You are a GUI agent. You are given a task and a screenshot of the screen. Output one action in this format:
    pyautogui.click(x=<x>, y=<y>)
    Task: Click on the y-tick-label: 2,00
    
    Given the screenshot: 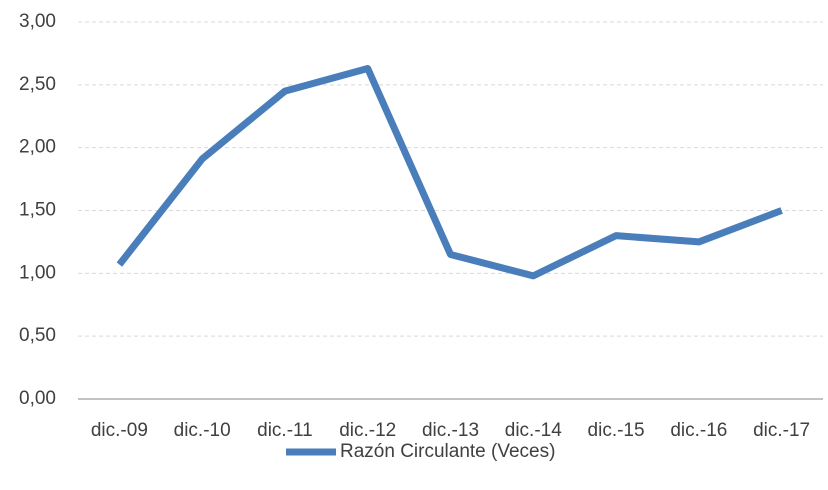 What is the action you would take?
    pyautogui.click(x=37, y=147)
    